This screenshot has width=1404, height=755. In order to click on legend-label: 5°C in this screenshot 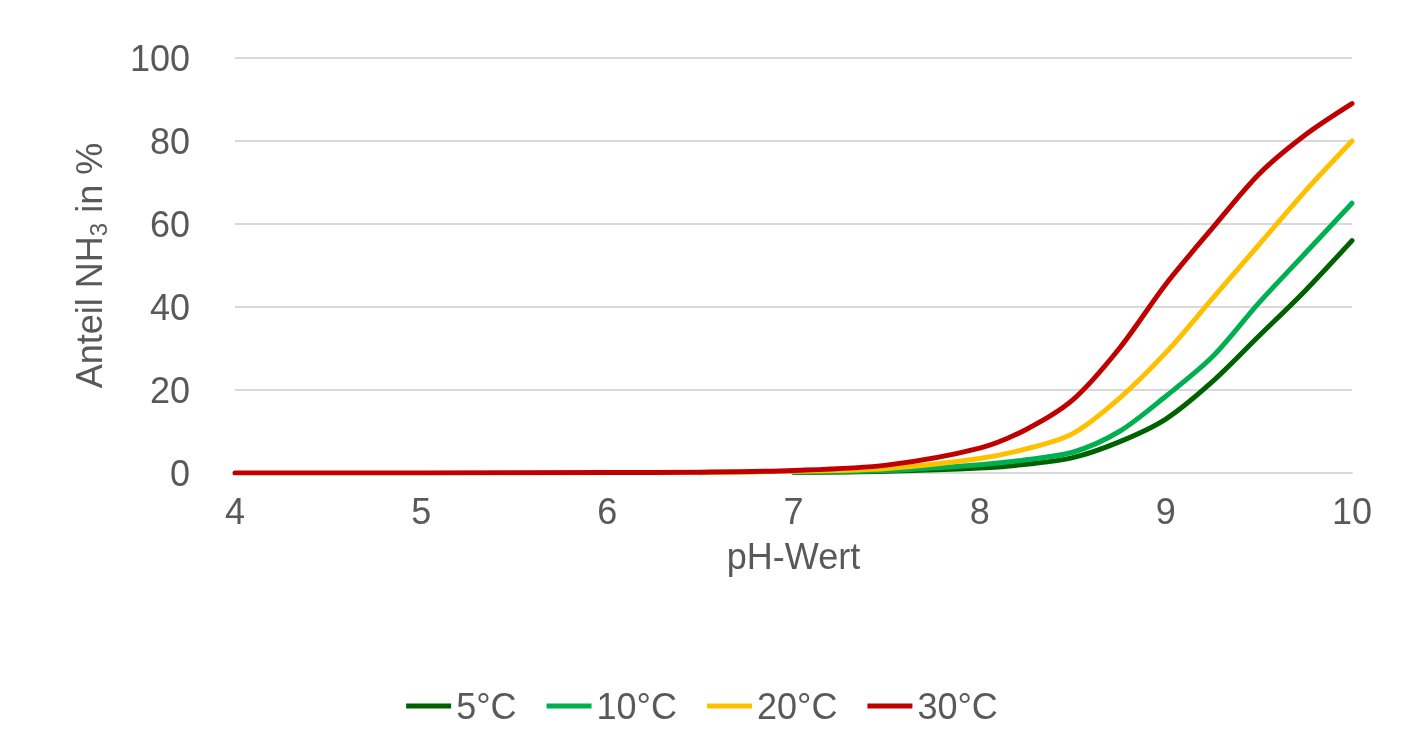, I will do `click(486, 706)`.